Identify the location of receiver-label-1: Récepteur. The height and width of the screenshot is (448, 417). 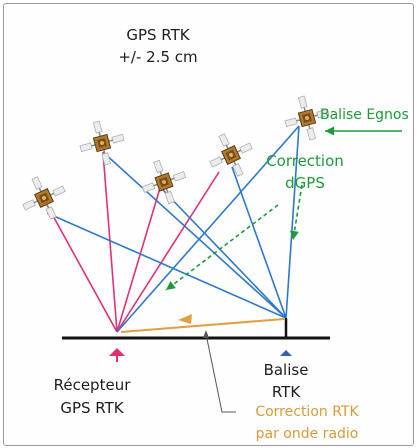
(92, 385).